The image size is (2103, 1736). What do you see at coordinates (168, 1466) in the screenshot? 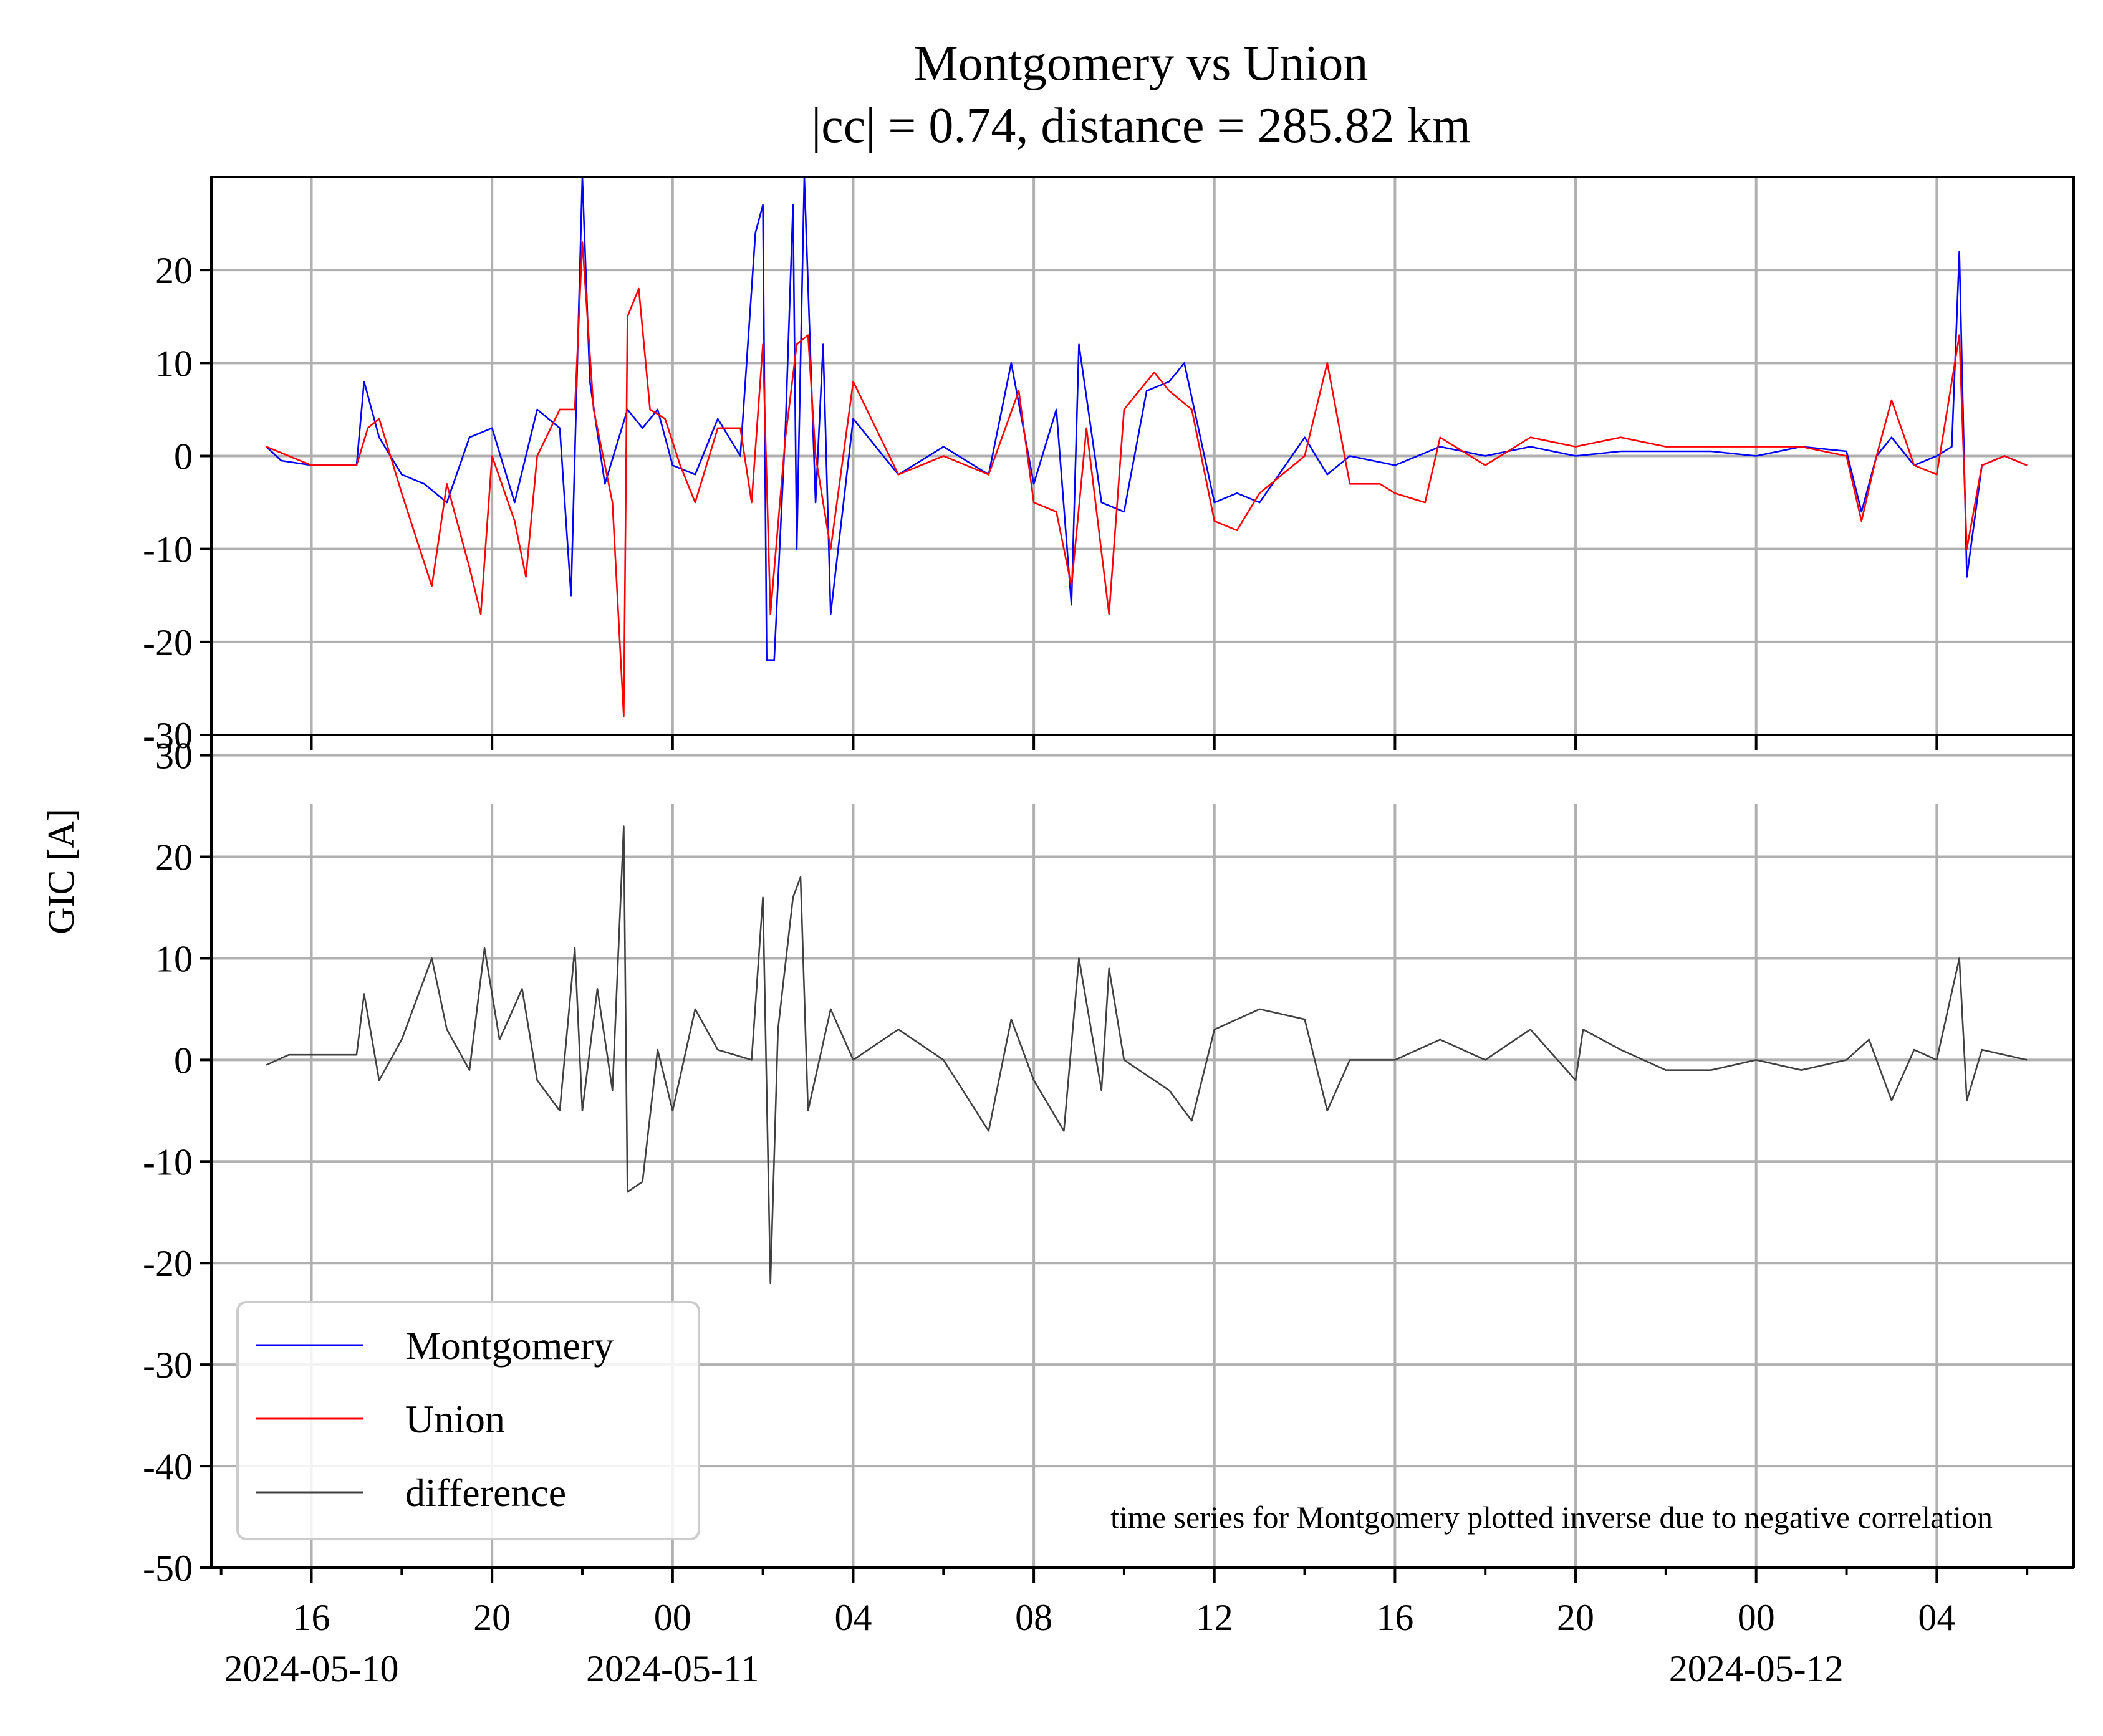
I see `bottom-ytick-label: -40` at bounding box center [168, 1466].